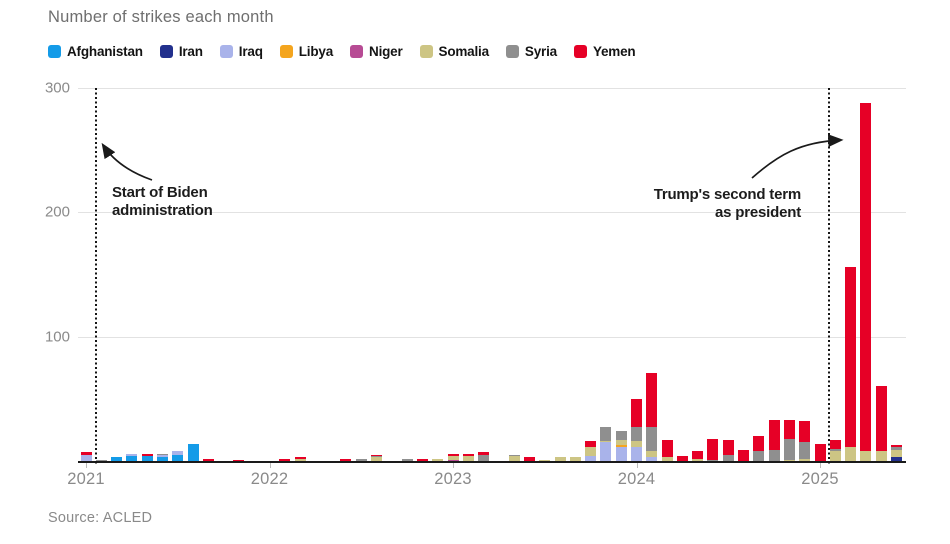  I want to click on x-tick-label-2023: 2023, so click(453, 479).